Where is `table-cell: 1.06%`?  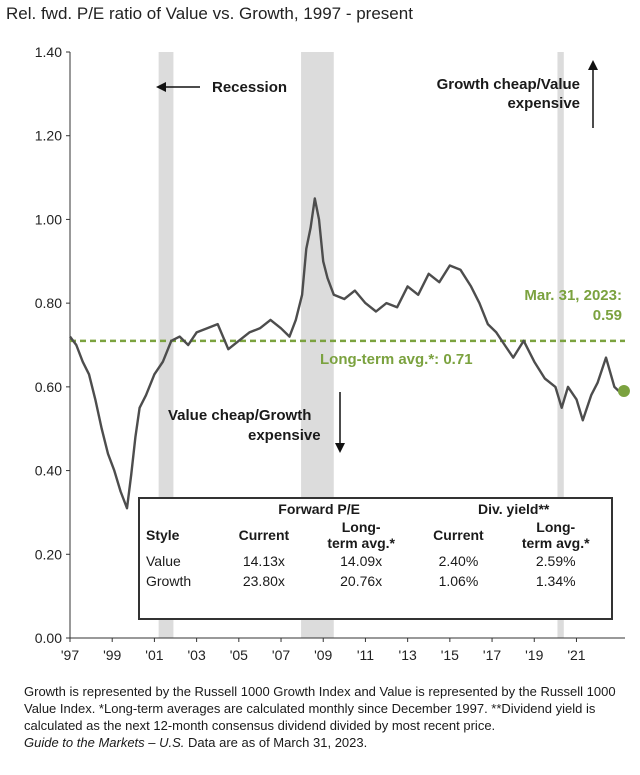
table-cell: 1.06% is located at coordinates (458, 581).